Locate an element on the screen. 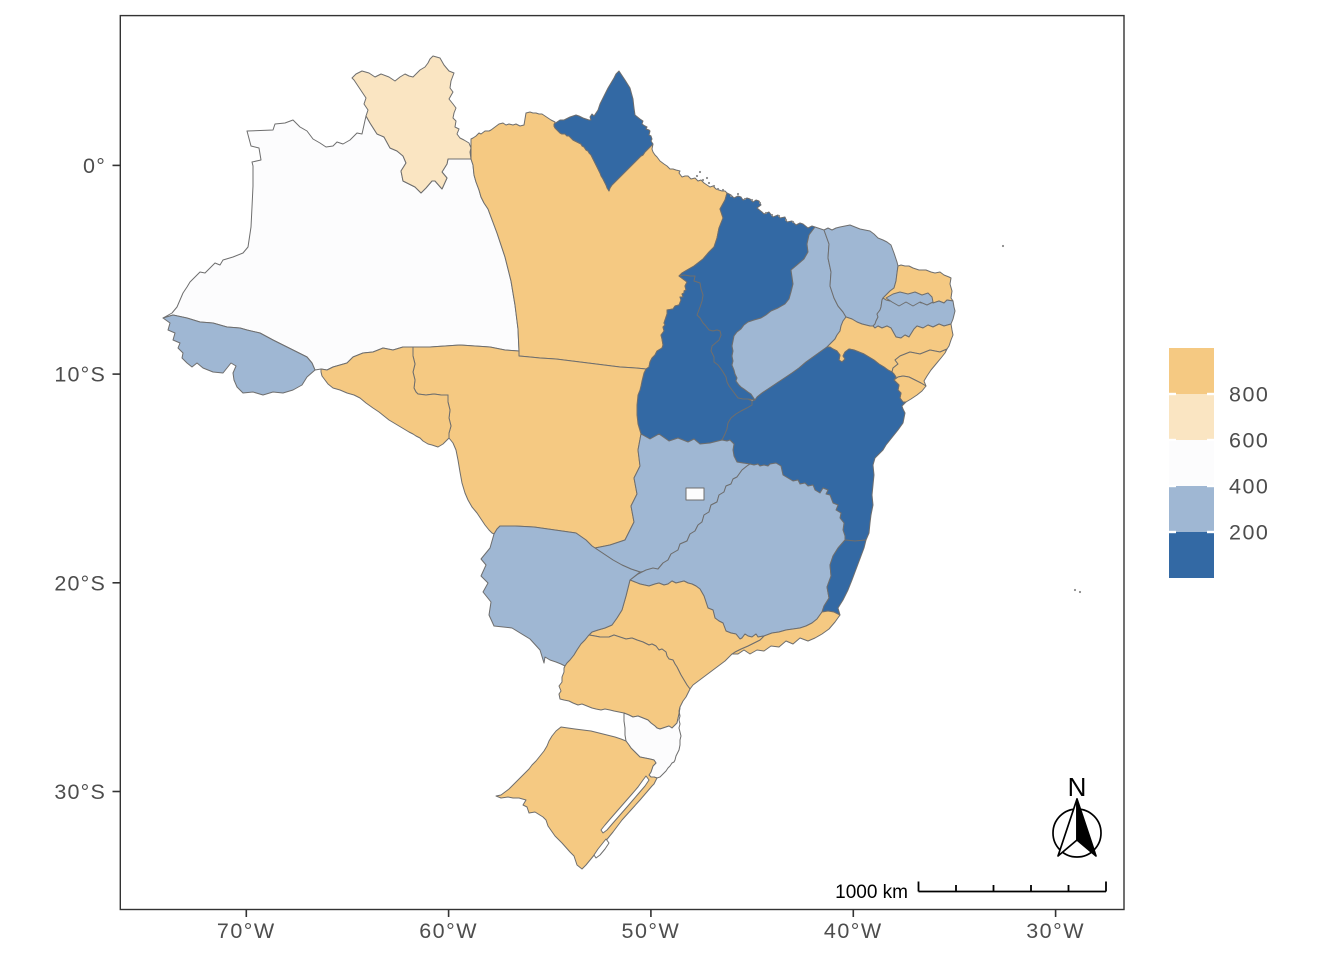 The height and width of the screenshot is (965, 1344). svg-text: 30°S is located at coordinates (80, 792).